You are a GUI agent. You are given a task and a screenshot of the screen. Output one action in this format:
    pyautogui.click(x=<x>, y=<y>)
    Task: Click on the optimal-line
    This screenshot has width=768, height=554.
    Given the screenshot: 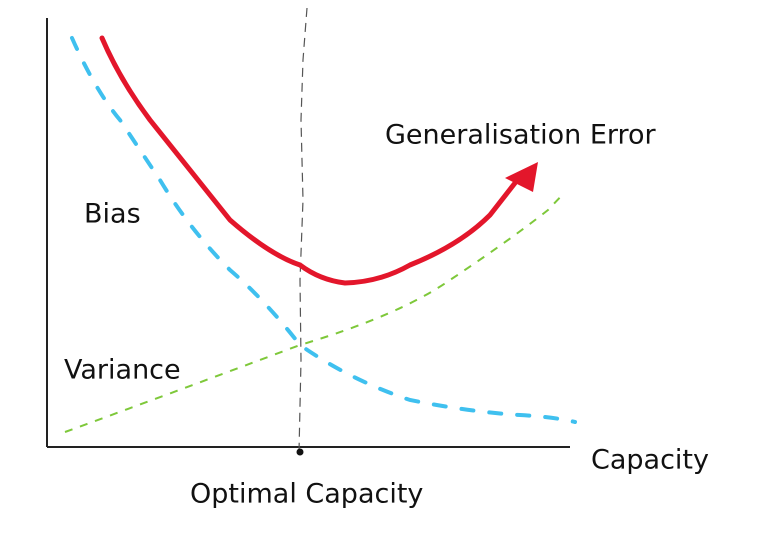 What is the action you would take?
    pyautogui.click(x=303, y=230)
    